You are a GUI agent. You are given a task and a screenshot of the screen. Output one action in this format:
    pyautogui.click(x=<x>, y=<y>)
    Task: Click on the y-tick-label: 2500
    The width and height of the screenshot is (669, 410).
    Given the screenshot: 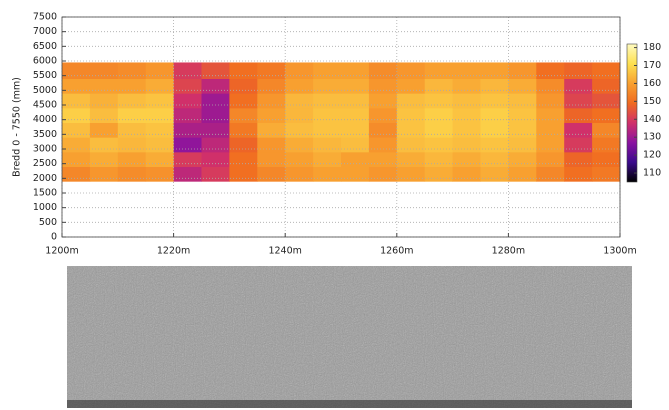 What is the action you would take?
    pyautogui.click(x=45, y=163)
    